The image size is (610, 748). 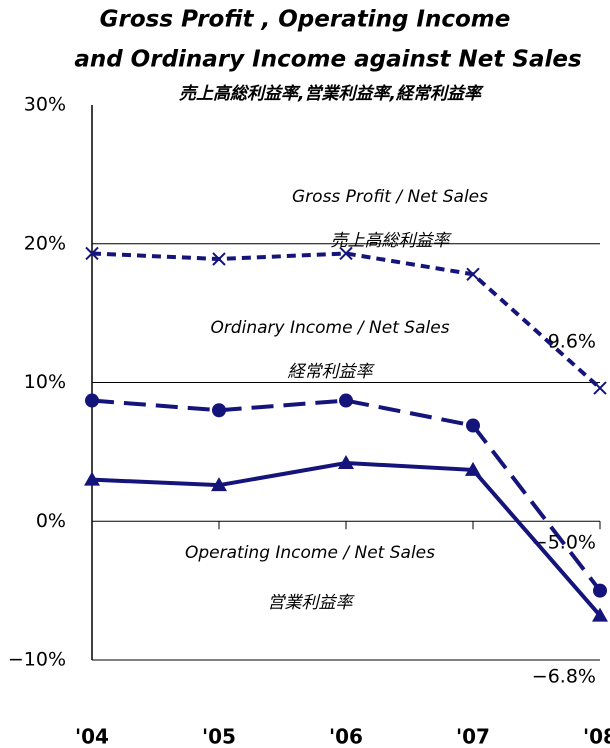 I want to click on x-tick-label: '08, so click(x=596, y=736).